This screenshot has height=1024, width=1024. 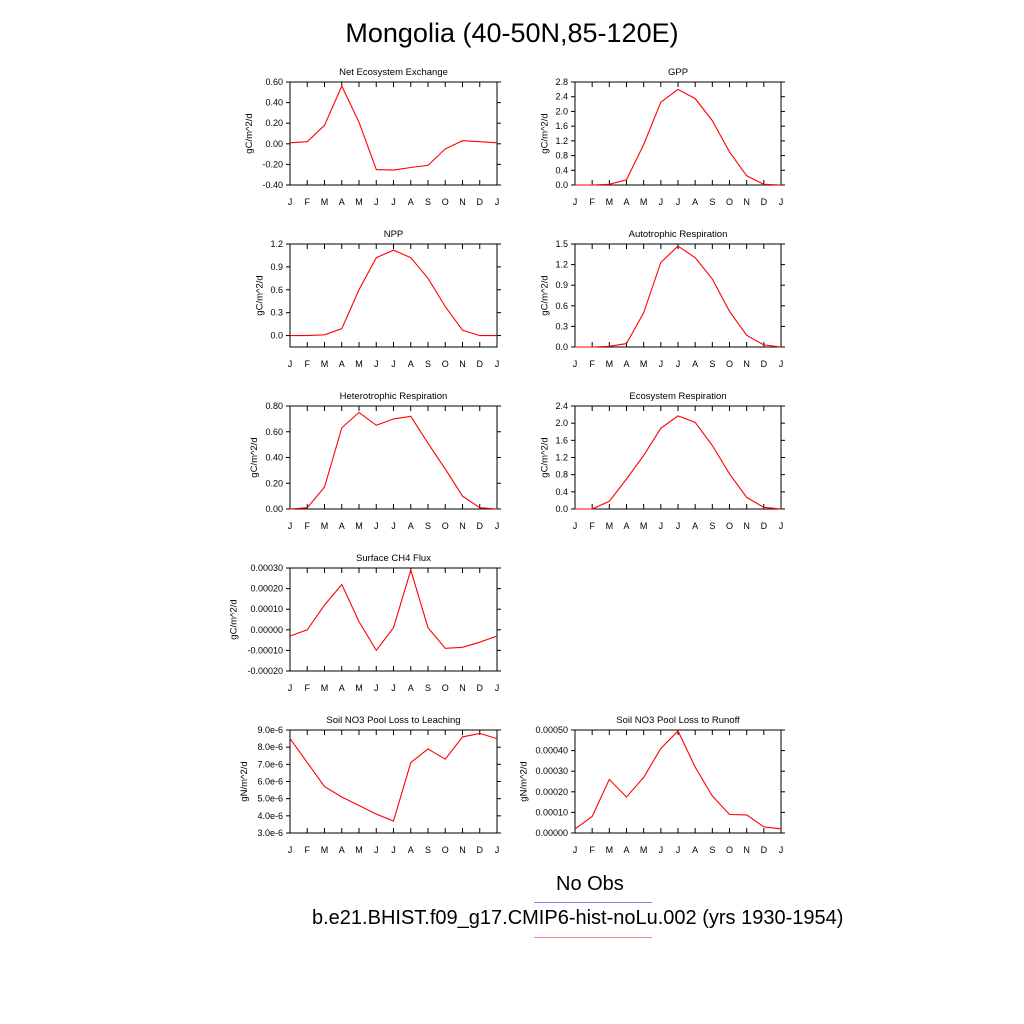 I want to click on y-tick-label: 0.6, so click(x=276, y=290).